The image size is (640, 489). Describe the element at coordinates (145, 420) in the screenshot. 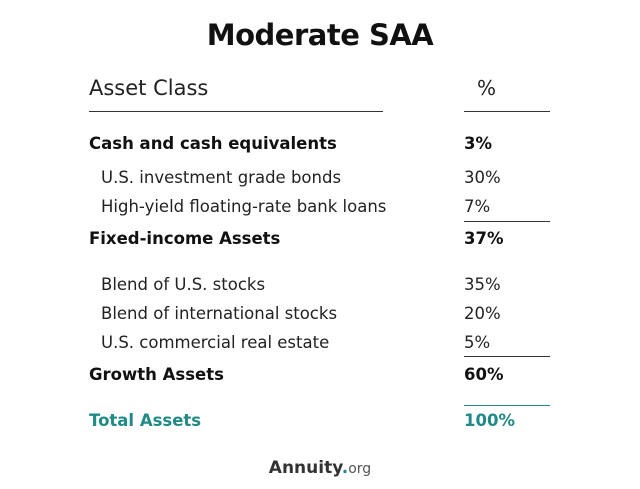

I see `total-row-label: Total Assets` at that location.